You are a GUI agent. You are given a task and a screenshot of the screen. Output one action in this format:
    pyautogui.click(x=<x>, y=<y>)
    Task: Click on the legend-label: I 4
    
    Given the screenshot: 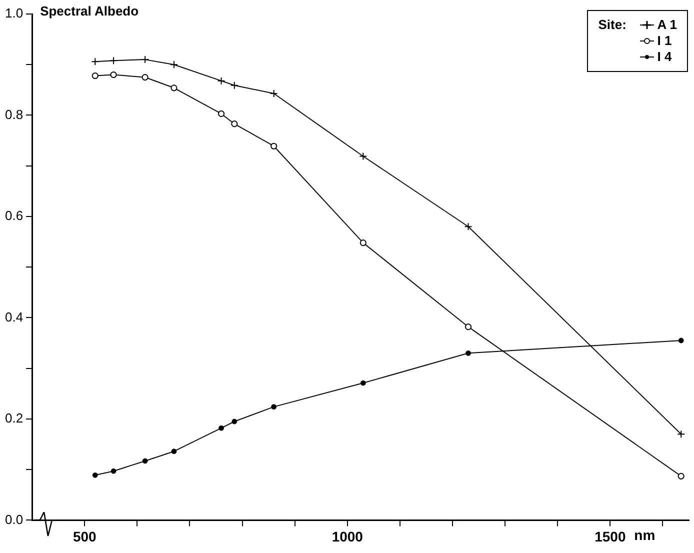 What is the action you would take?
    pyautogui.click(x=664, y=57)
    